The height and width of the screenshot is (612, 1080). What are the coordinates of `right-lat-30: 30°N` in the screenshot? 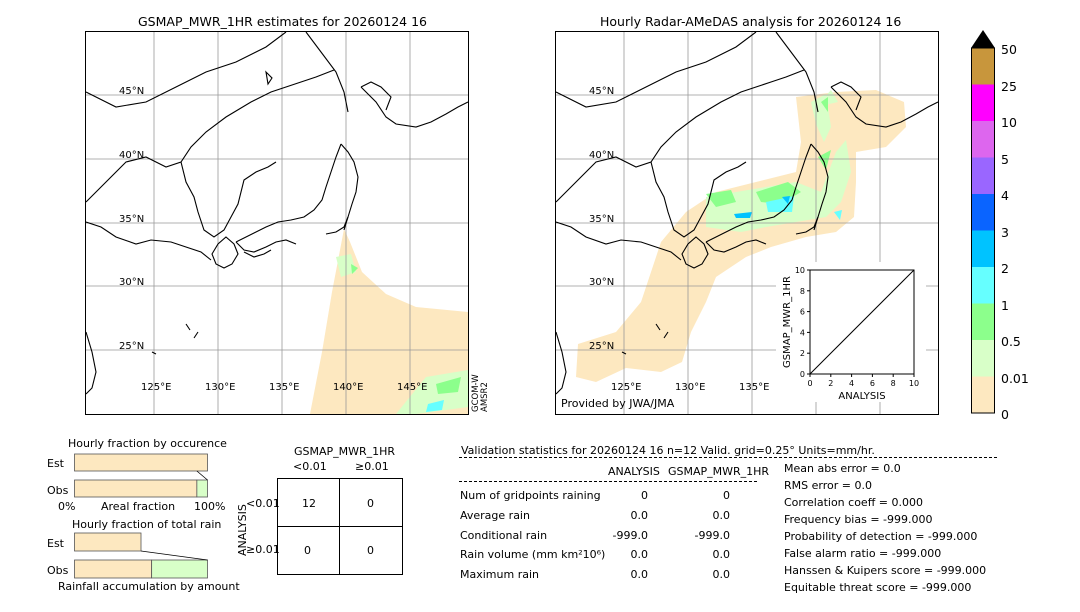 It's located at (602, 282).